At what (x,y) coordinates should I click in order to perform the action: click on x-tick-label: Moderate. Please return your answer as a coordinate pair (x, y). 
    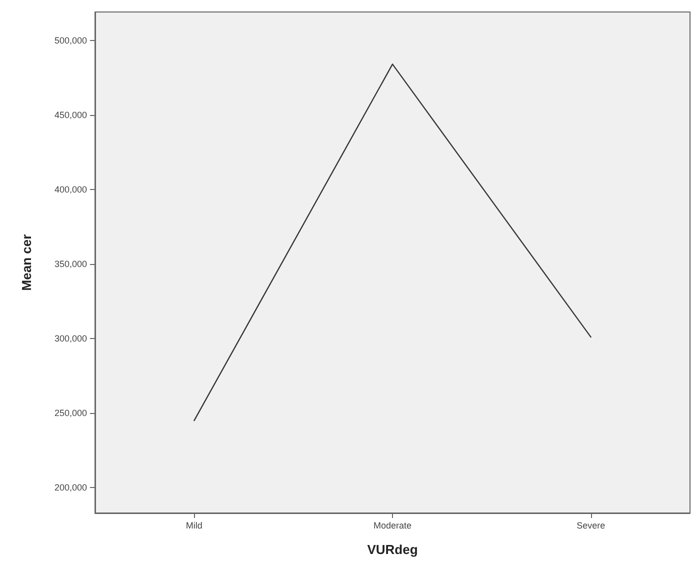
    Looking at the image, I should click on (392, 525).